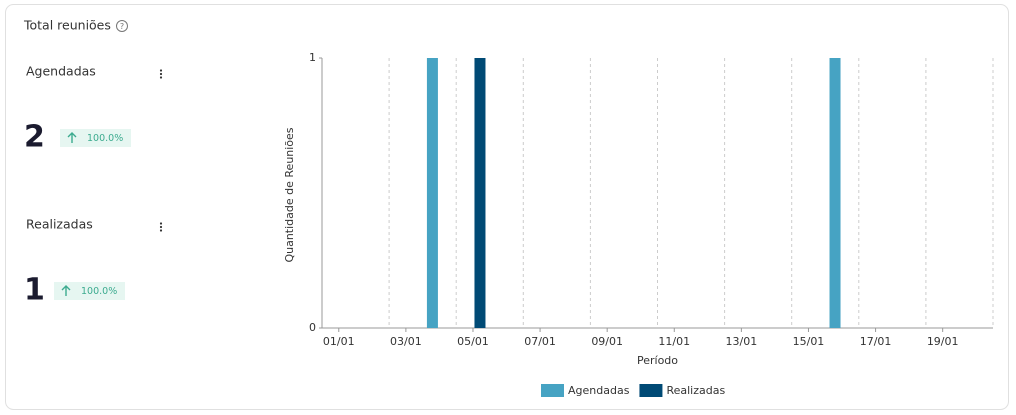 The image size is (1016, 415). I want to click on legend-label: Agendadas, so click(599, 390).